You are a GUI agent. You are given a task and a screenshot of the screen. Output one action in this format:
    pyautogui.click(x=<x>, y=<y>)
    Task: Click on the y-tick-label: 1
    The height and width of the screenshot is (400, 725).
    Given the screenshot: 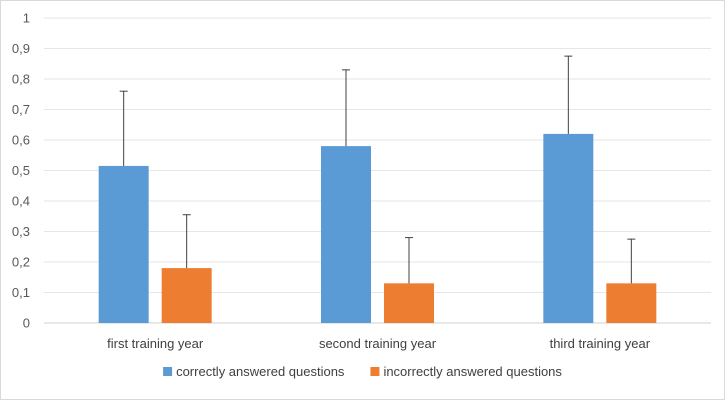 What is the action you would take?
    pyautogui.click(x=26, y=18)
    